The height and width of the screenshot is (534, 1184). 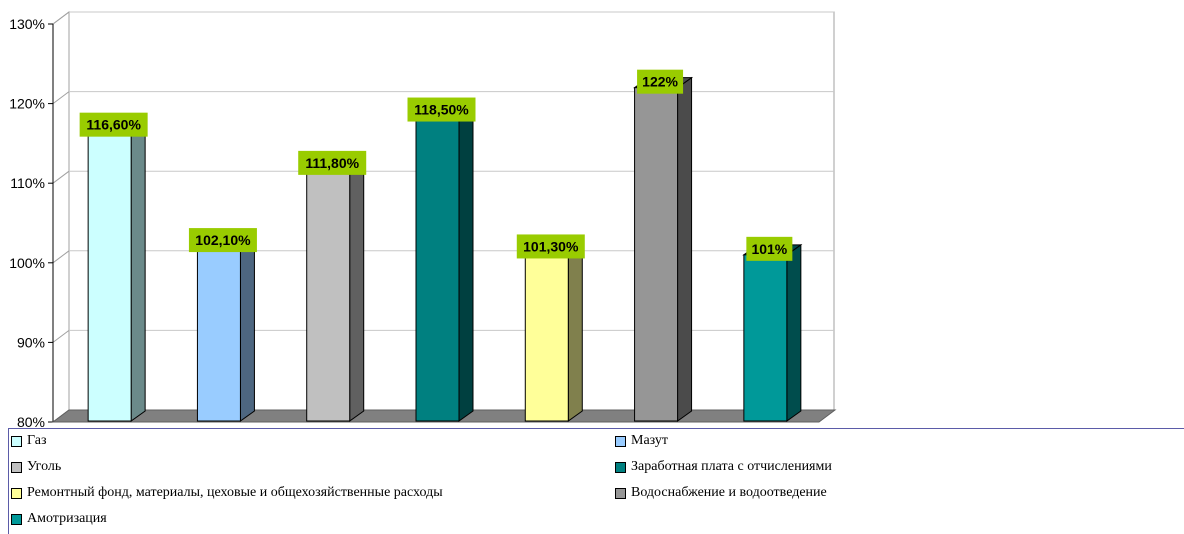 I want to click on y-tick-label: 120%, so click(x=27, y=104).